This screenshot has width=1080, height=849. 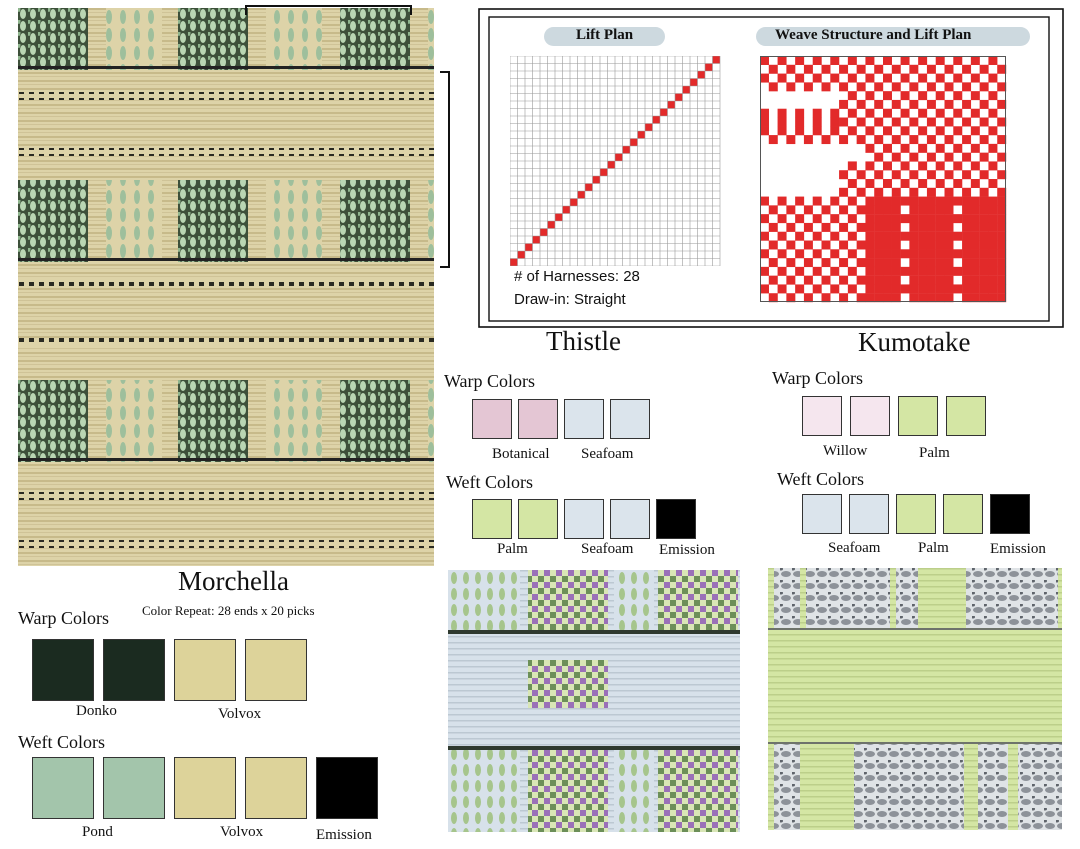 I want to click on kumotake-weft-name-1: Seafoam, so click(x=854, y=548).